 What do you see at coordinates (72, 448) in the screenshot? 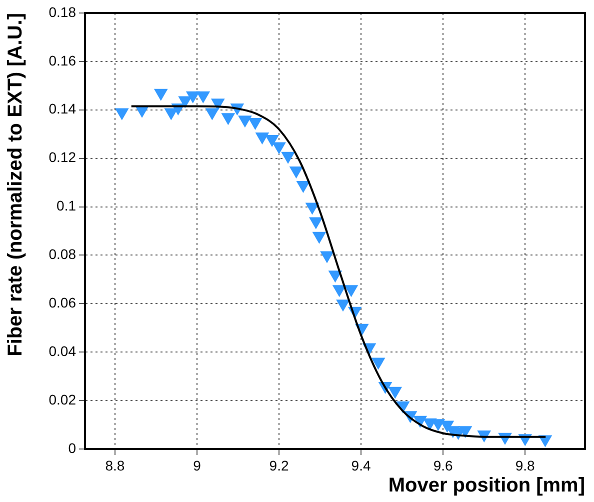
I see `y-tick-label: 0` at bounding box center [72, 448].